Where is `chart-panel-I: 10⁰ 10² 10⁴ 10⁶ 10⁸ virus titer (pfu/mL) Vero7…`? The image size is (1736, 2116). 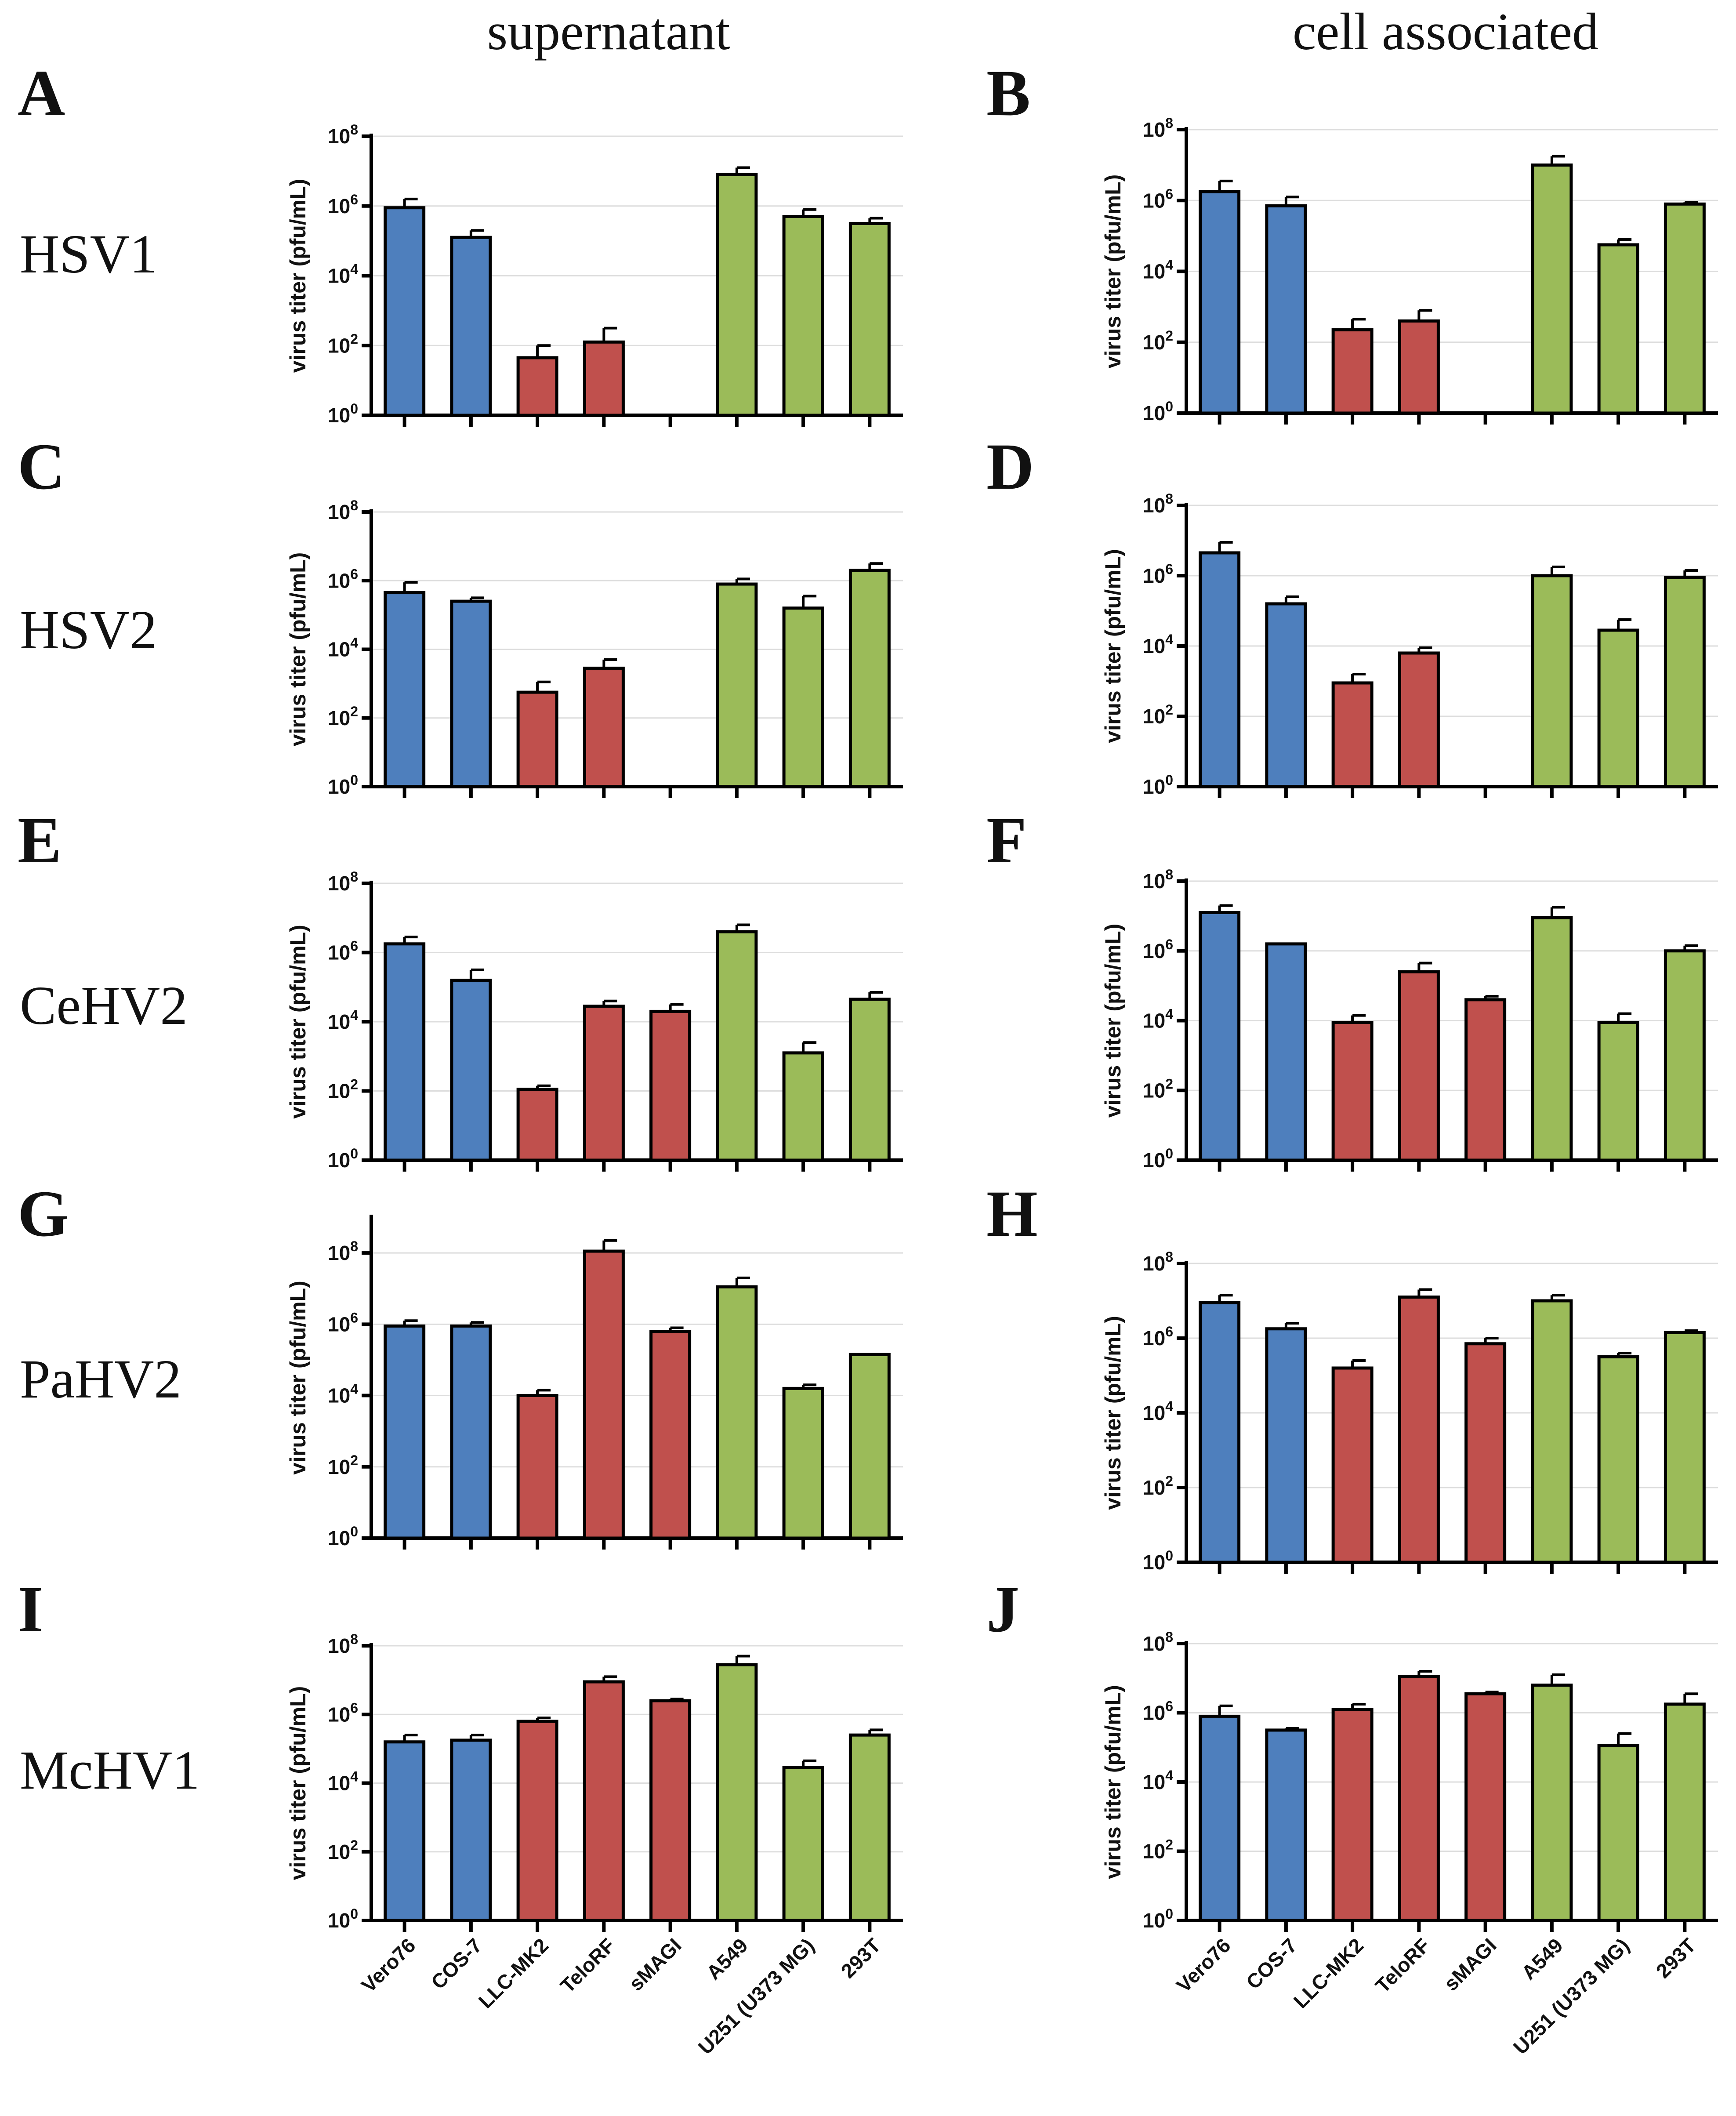
chart-panel-I: 10⁰ 10² 10⁴ 10⁶ 10⁸ virus titer (pfu/mL) Vero7… is located at coordinates (594, 1845).